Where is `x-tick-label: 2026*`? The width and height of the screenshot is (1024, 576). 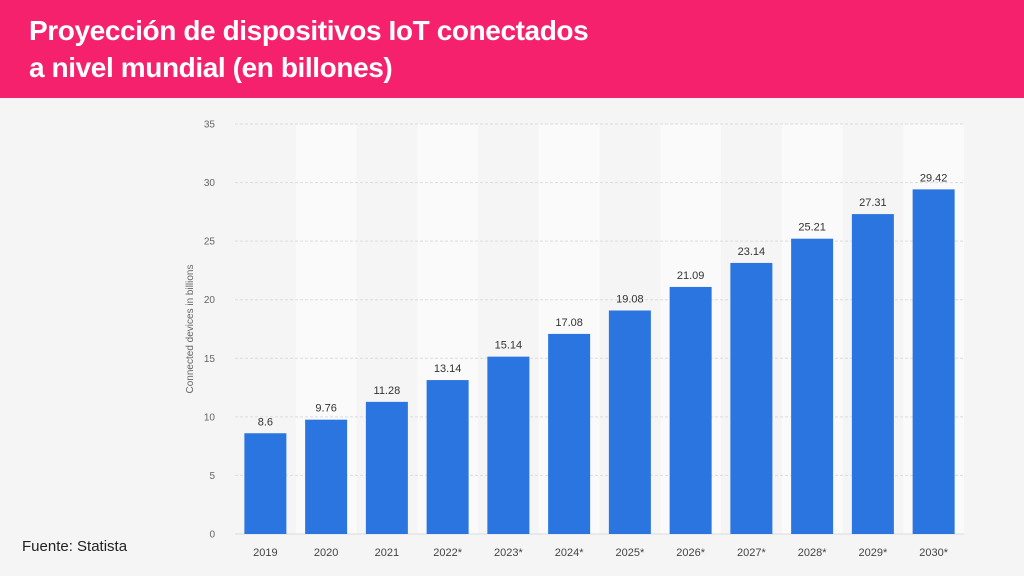 x-tick-label: 2026* is located at coordinates (690, 553).